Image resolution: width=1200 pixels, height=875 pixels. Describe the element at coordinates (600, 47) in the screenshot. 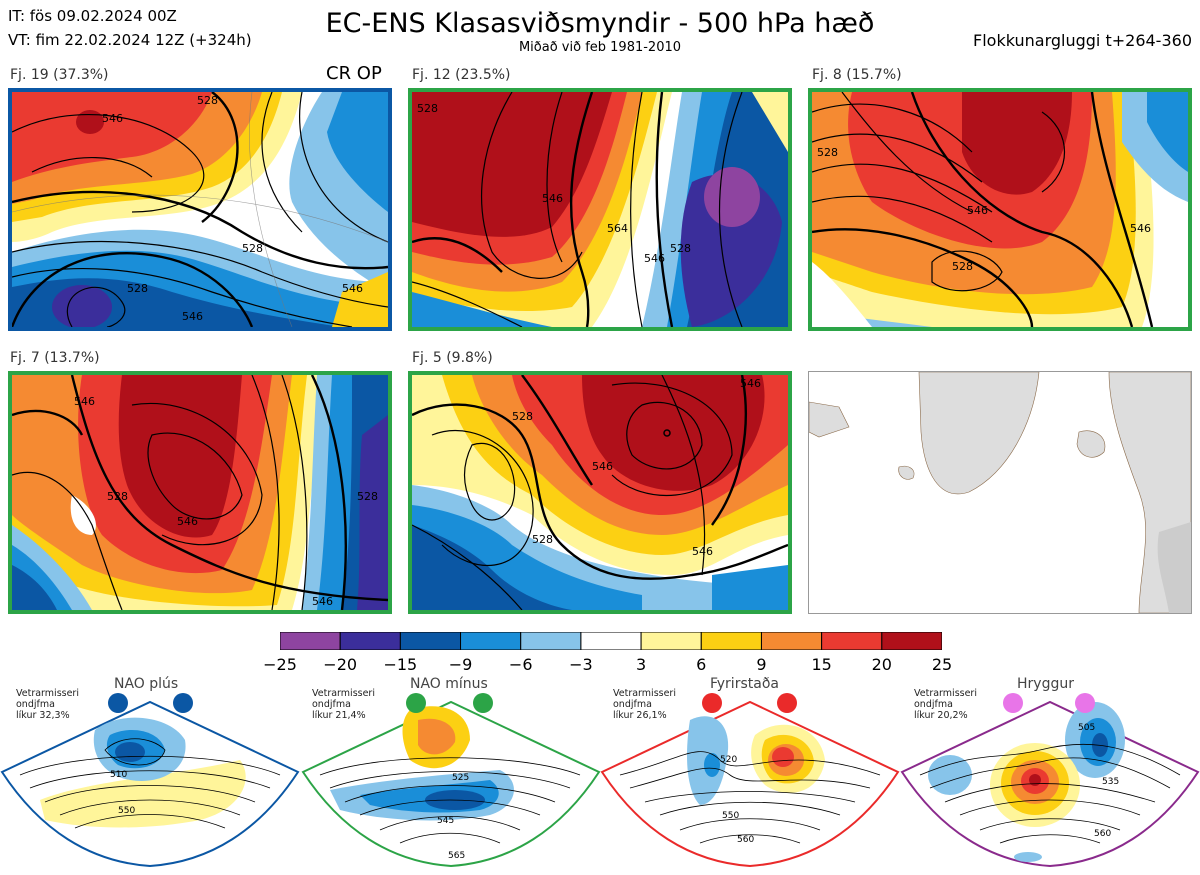

I see `page-subtitle: Miðað við feb 1981-2010` at that location.